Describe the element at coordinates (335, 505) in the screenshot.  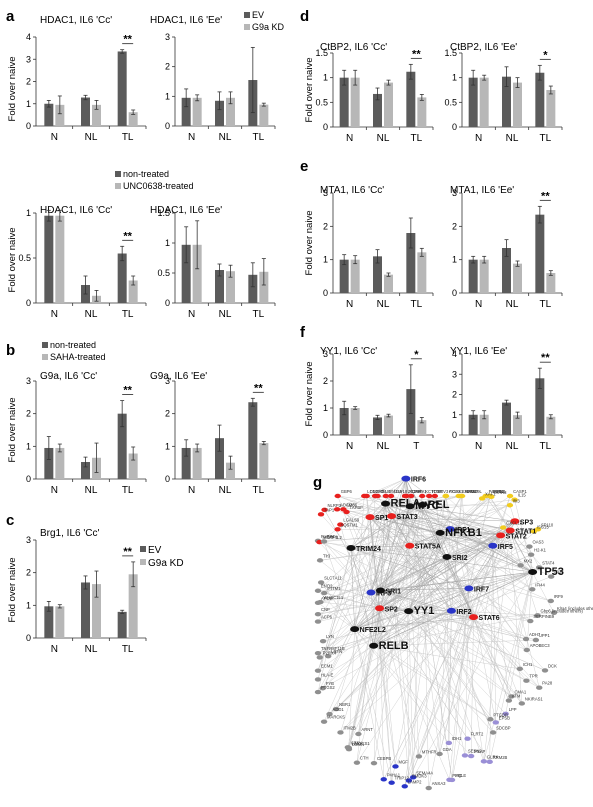
I see `network-node-label: NLRP3` at that location.